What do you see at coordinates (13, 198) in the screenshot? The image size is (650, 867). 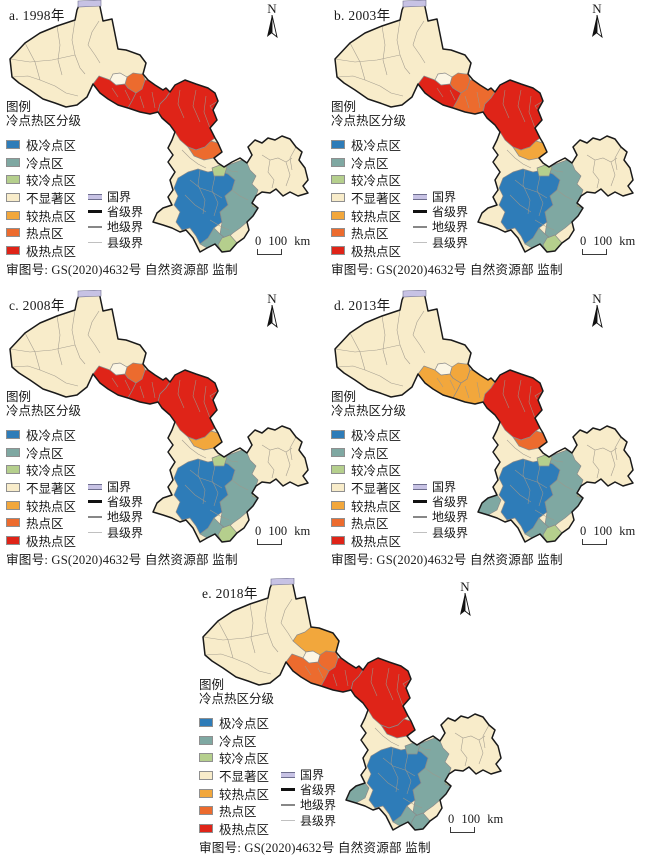 I see `legend-swatch-ns` at bounding box center [13, 198].